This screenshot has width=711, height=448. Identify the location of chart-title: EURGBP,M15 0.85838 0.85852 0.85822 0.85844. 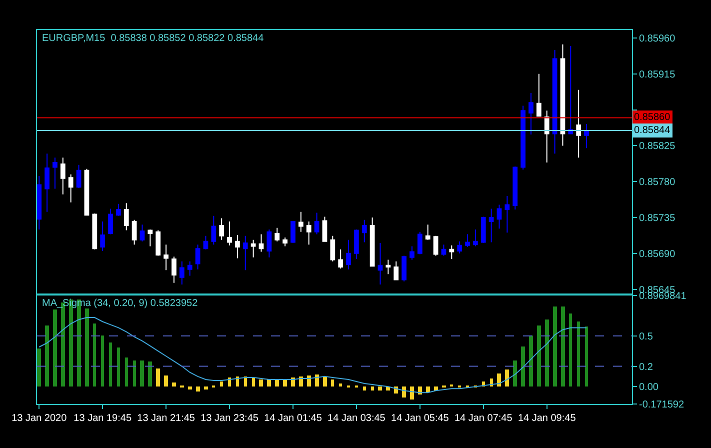
(153, 38).